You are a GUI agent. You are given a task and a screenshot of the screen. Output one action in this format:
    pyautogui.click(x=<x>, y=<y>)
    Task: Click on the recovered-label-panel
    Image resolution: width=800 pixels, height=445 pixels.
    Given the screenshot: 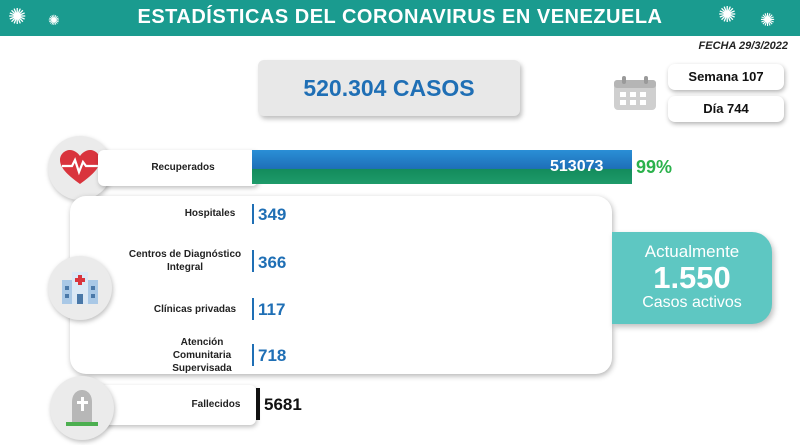 What is the action you would take?
    pyautogui.click(x=178, y=168)
    